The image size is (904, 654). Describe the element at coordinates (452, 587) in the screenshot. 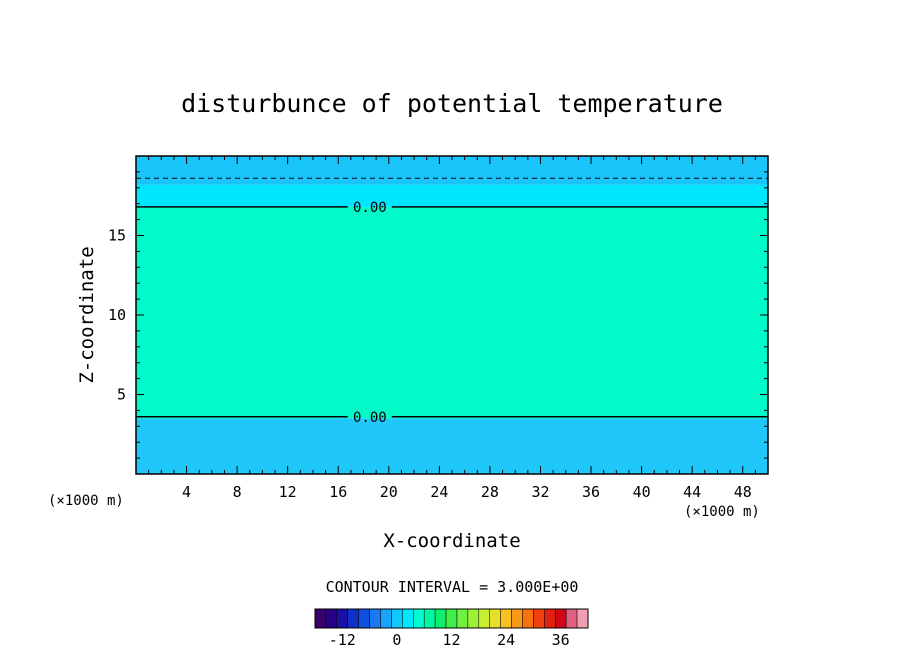

I see `contour-interval: CONTOUR INTERVAL = 3.000E+00` at that location.